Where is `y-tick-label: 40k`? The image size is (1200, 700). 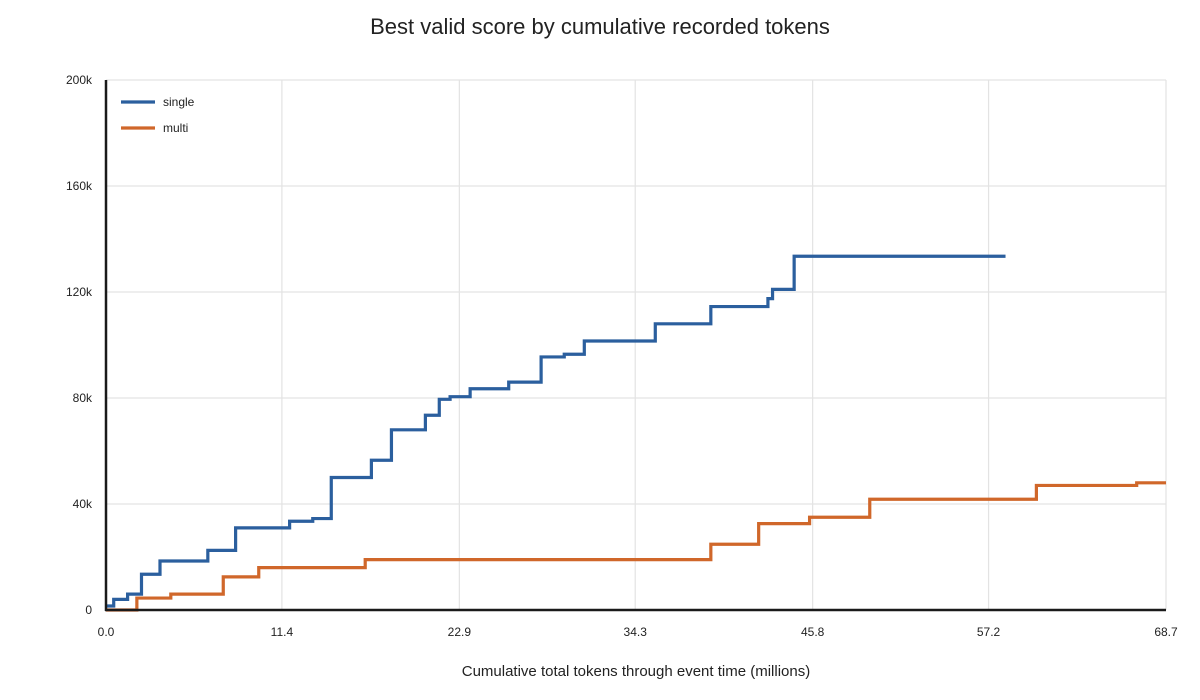
y-tick-label: 40k is located at coordinates (83, 504).